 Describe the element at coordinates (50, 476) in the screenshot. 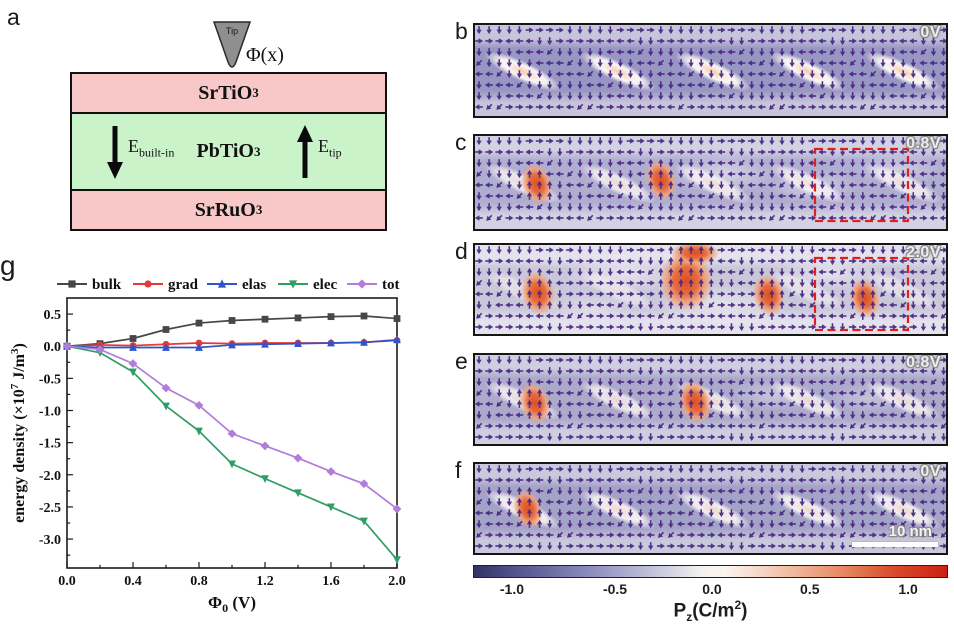

I see `svg-text: -2.0` at that location.